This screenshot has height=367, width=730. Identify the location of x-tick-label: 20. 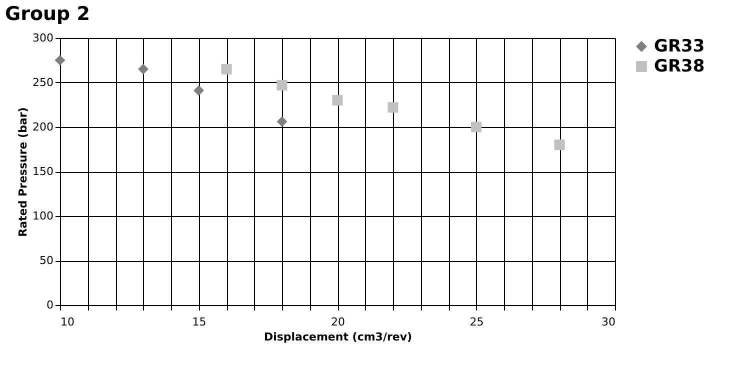
(338, 322).